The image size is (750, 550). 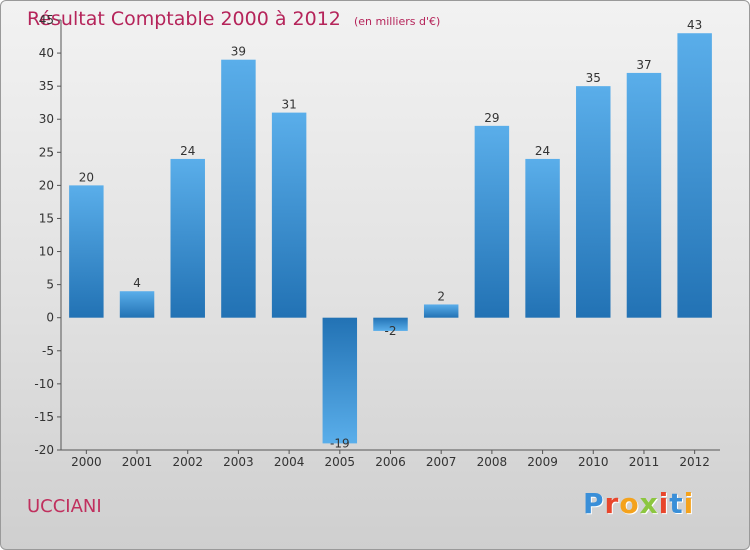 What do you see at coordinates (86, 462) in the screenshot?
I see `x-tick-label: 2000` at bounding box center [86, 462].